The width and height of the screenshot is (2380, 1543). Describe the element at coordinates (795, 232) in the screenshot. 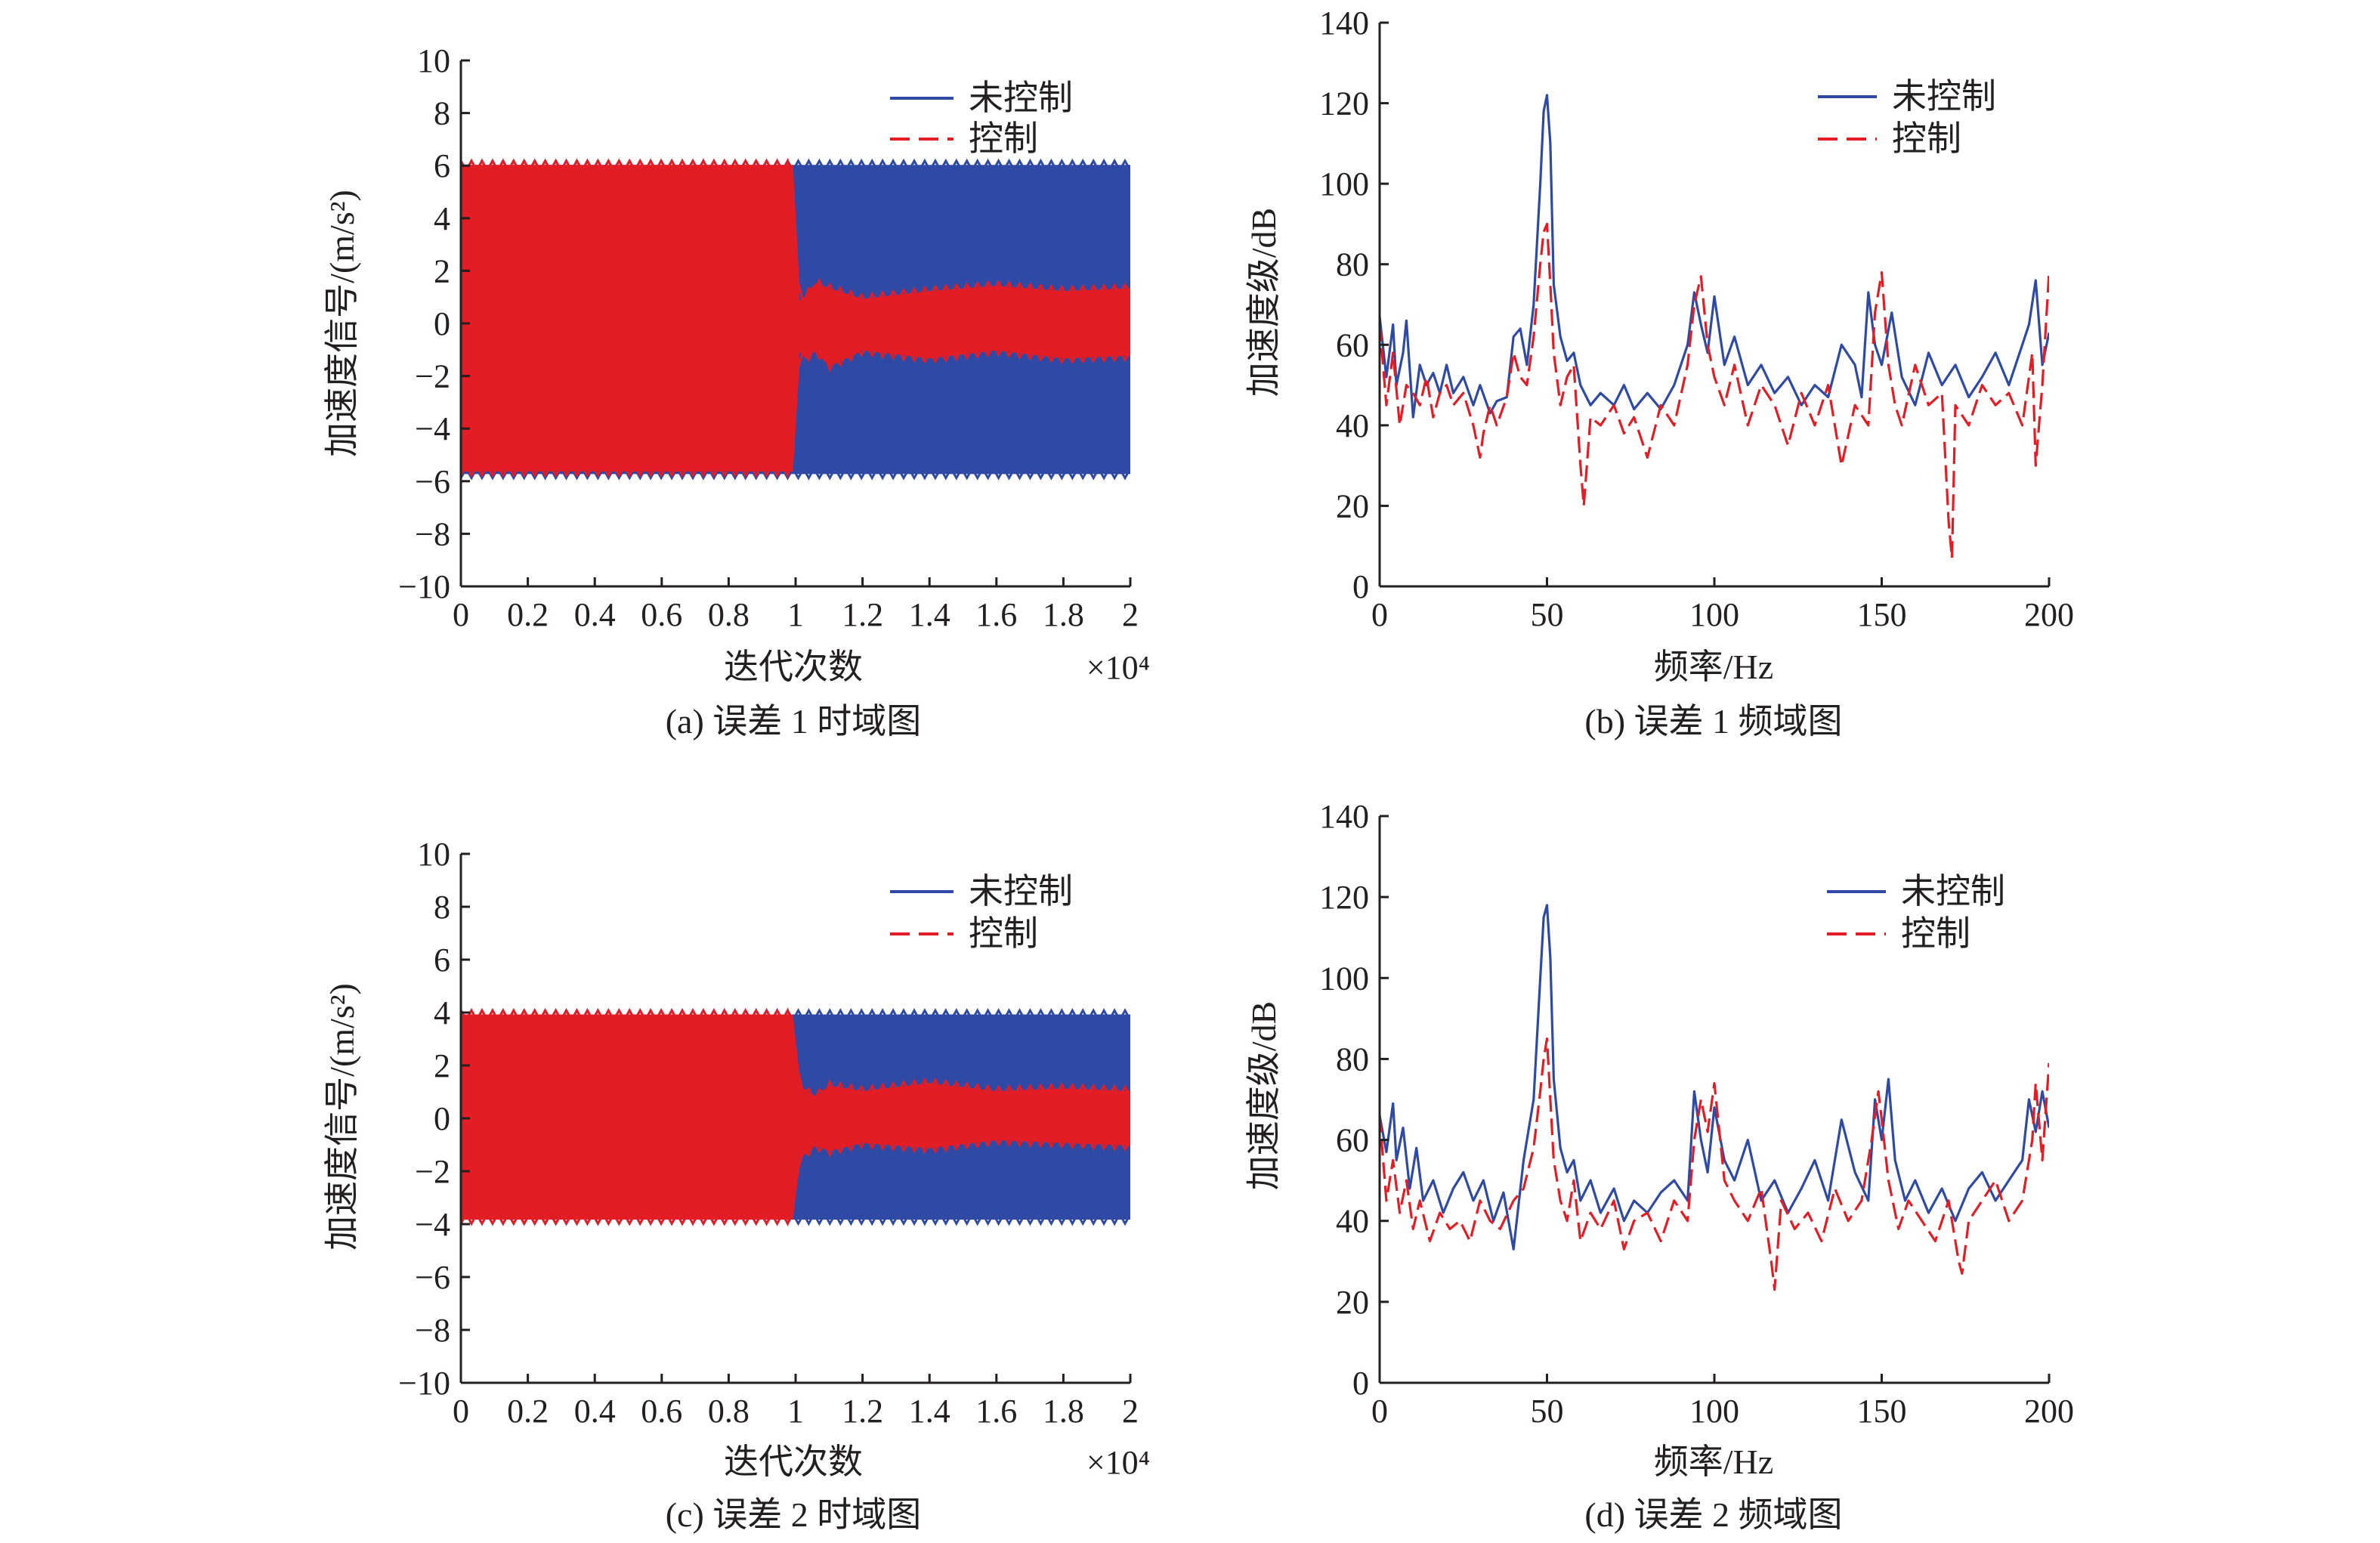

I see `series-upper-edge-controlled-a` at that location.